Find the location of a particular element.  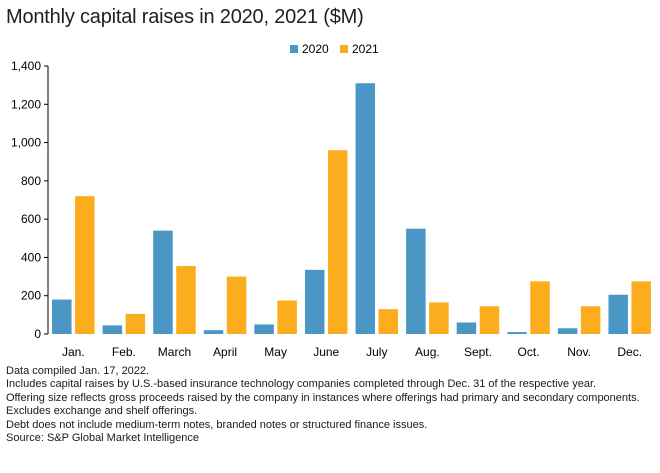

bar-2020-july is located at coordinates (365, 208).